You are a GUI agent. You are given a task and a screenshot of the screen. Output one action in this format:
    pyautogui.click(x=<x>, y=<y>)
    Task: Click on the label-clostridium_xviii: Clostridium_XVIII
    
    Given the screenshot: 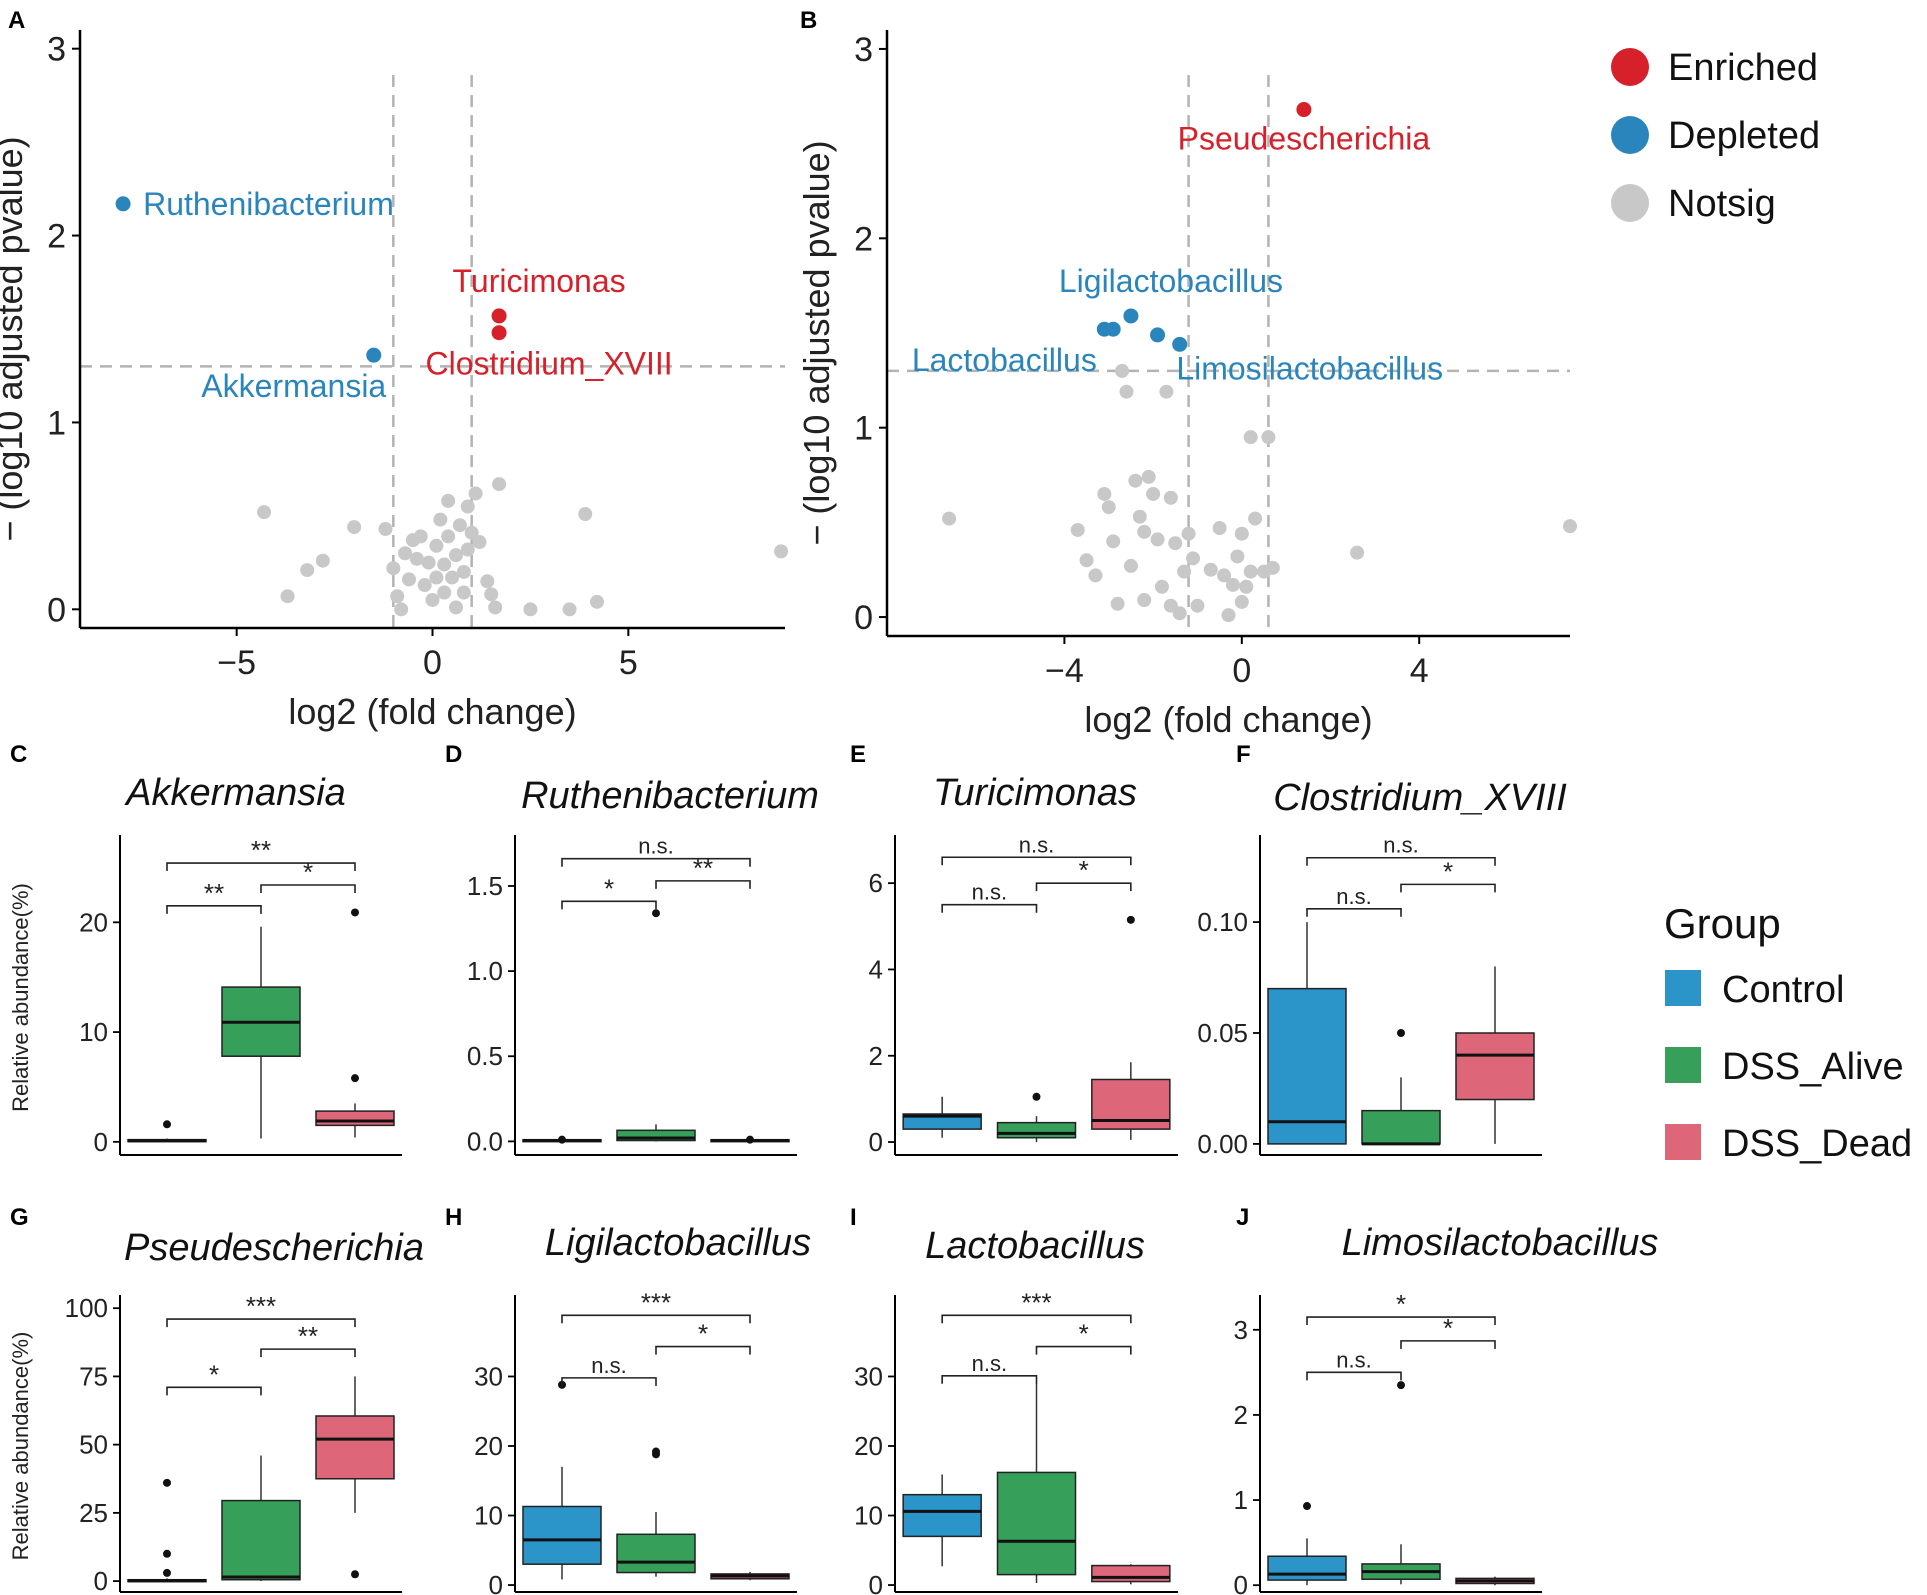 What is the action you would take?
    pyautogui.click(x=548, y=364)
    